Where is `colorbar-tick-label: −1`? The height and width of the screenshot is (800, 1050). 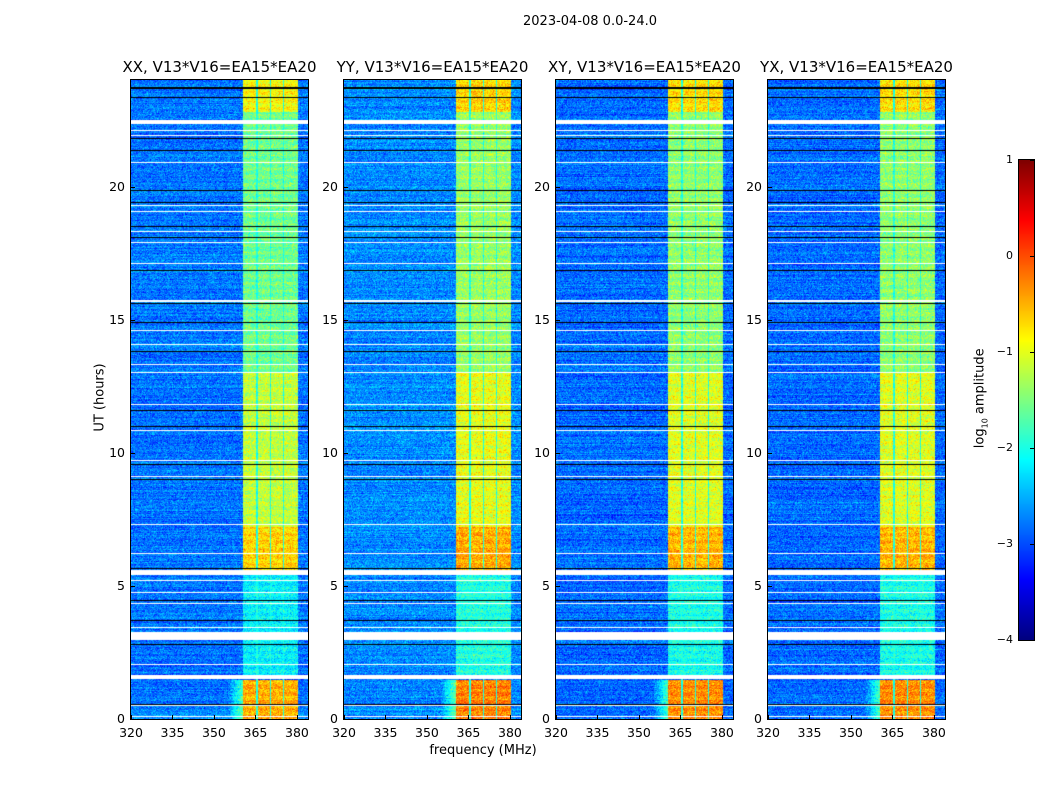 colorbar-tick-label: −1 is located at coordinates (1004, 351).